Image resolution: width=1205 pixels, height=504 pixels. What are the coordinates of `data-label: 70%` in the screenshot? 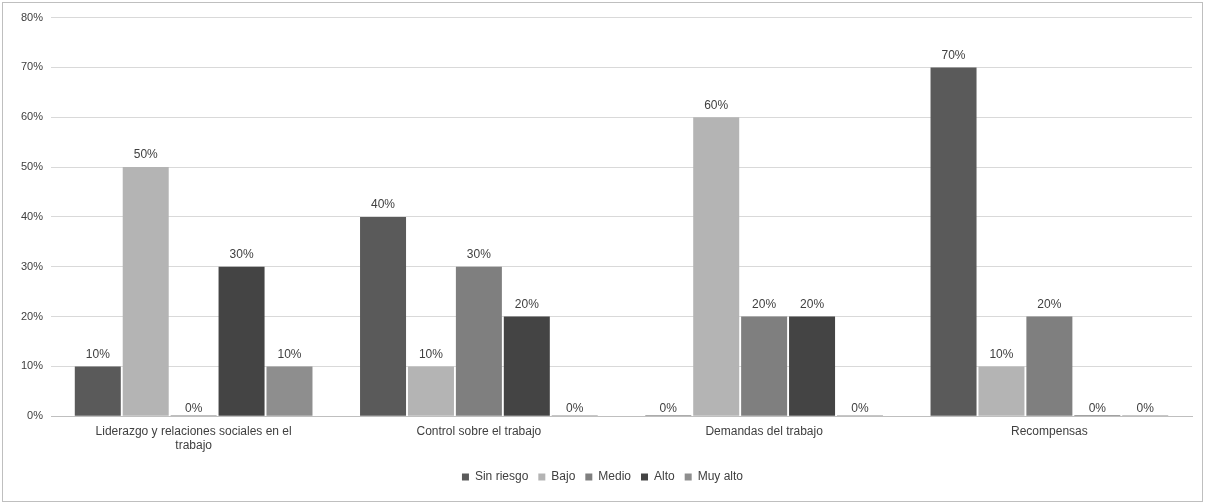 It's located at (953, 54).